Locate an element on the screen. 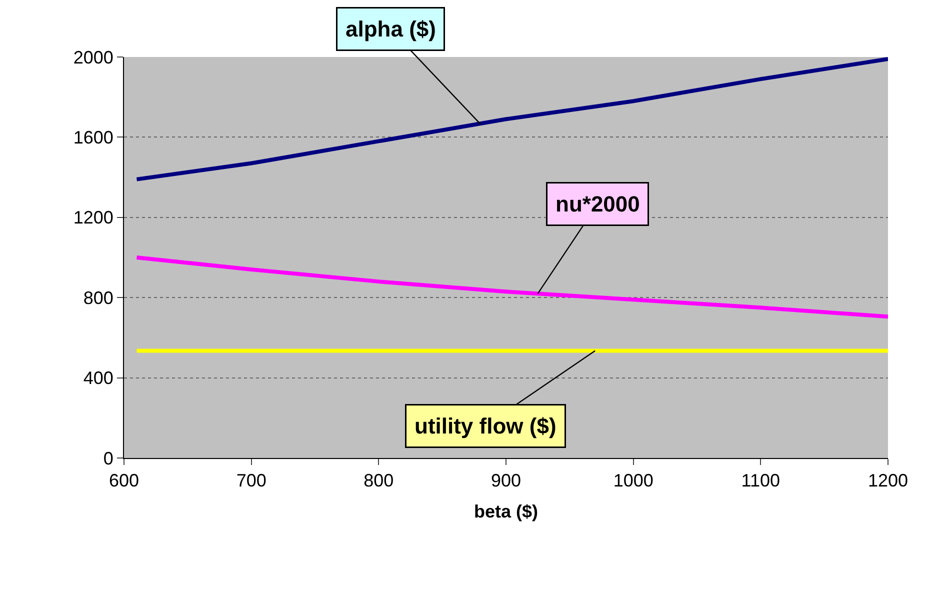  y-tick-label: 2000 is located at coordinates (93, 57).